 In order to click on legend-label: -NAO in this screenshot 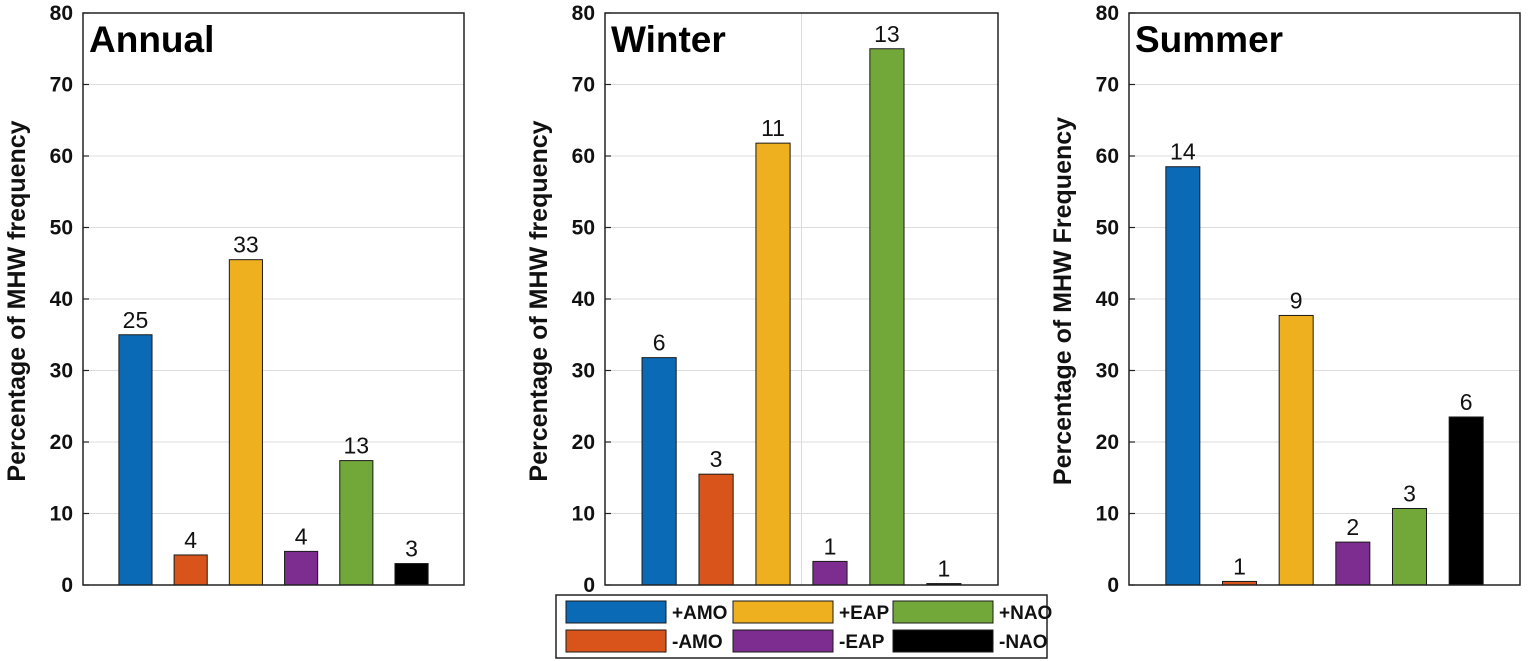, I will do `click(1023, 642)`.